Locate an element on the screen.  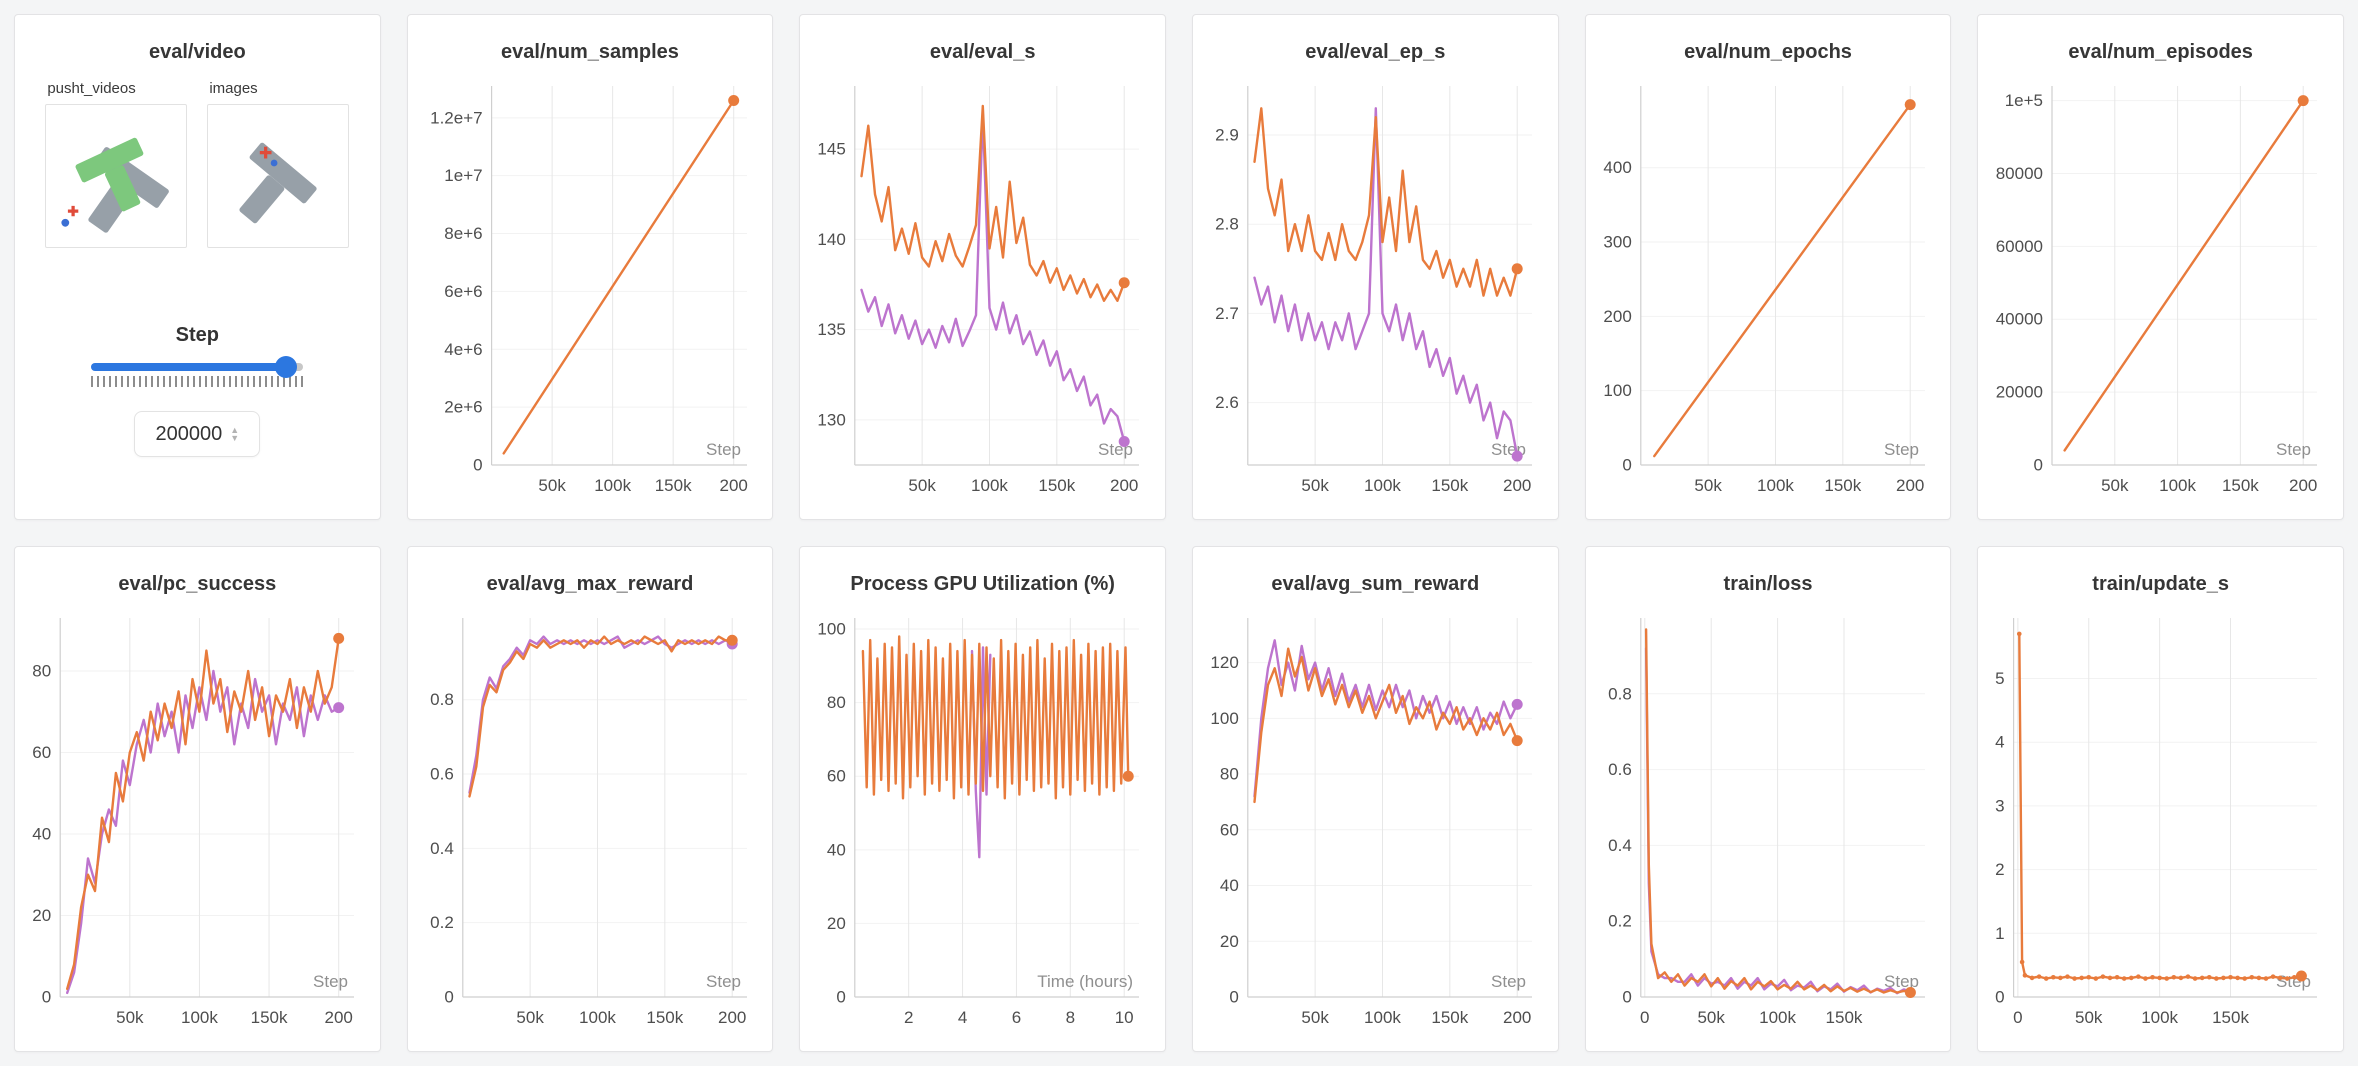
pusht-image-icon is located at coordinates (278, 183).